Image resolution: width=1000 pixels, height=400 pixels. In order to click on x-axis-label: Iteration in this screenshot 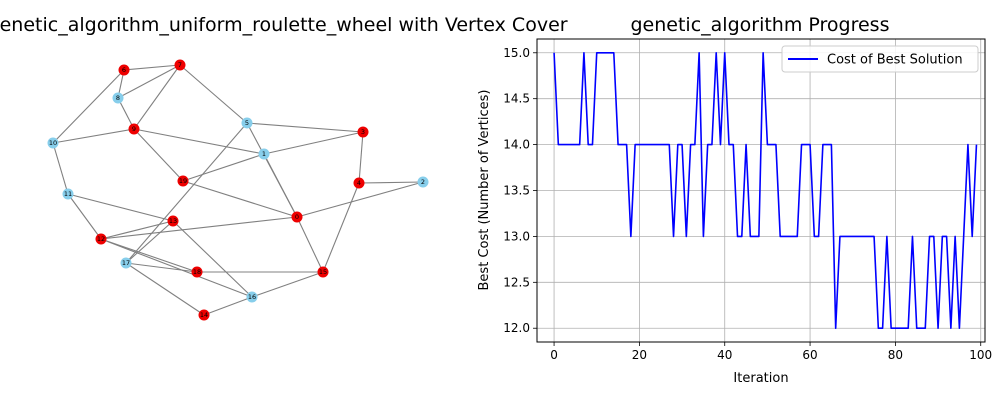, I will do `click(760, 378)`.